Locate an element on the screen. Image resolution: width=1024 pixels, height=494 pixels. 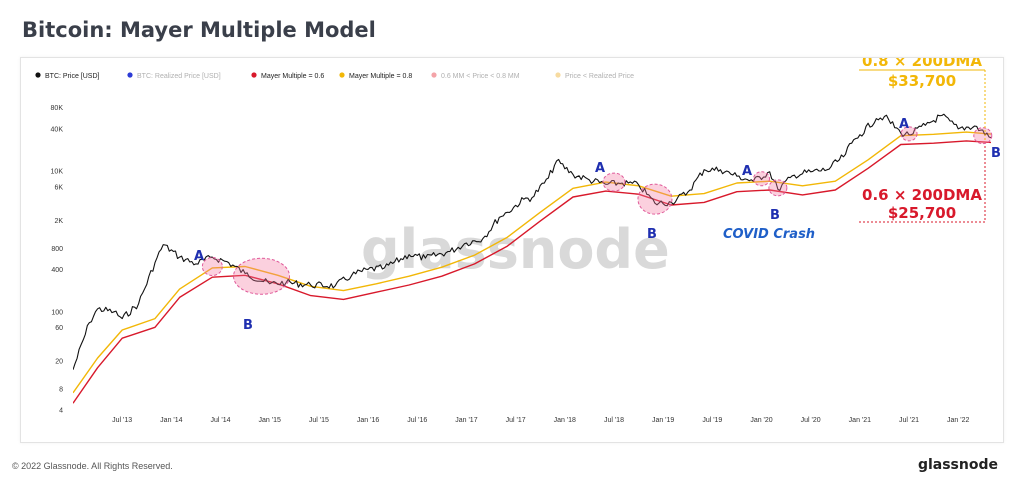
y-tick-label: 40K is located at coordinates (57, 129).